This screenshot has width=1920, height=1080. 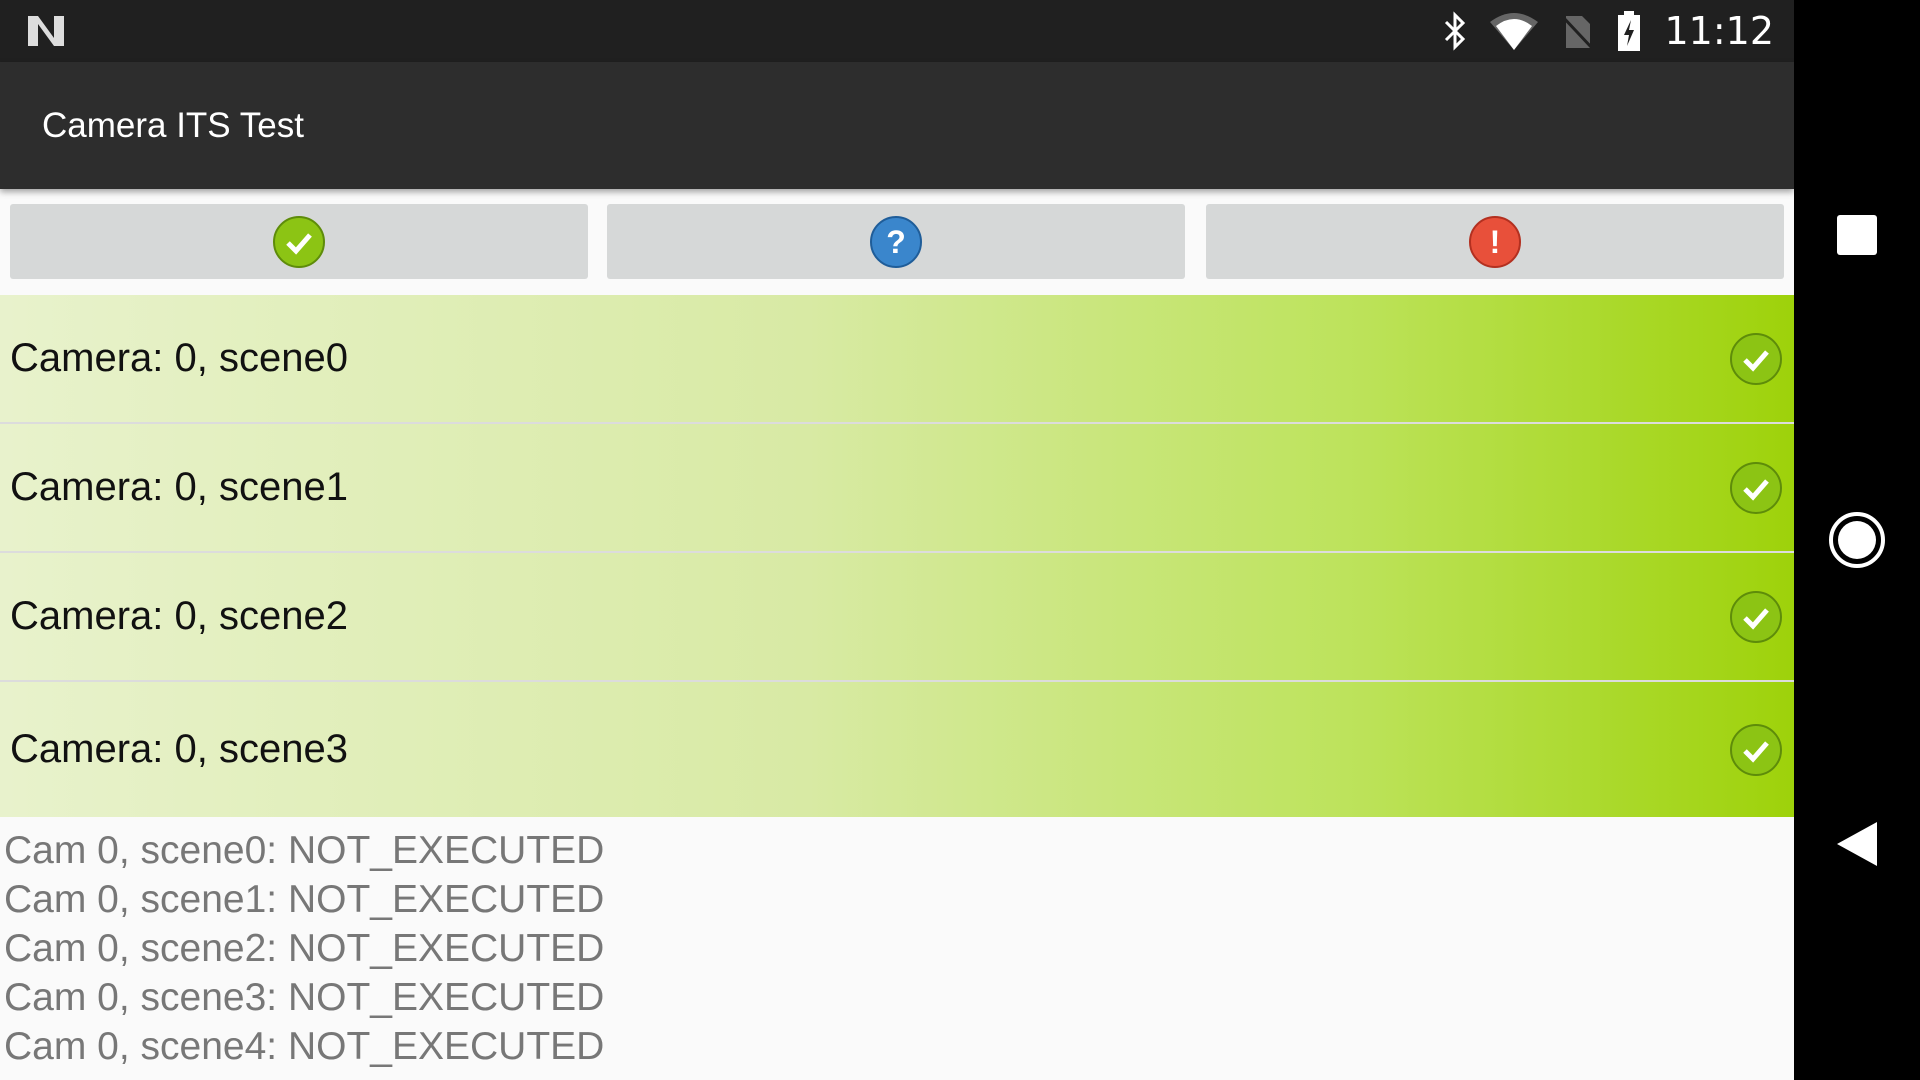 I want to click on log-line: Cam 0, scene3: NOT_EXECUTED, so click(x=304, y=997).